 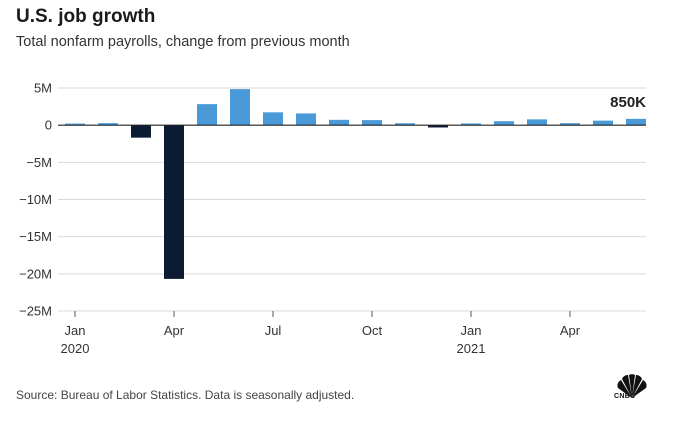 I want to click on chart-title: U.S. job growth, so click(x=86, y=16).